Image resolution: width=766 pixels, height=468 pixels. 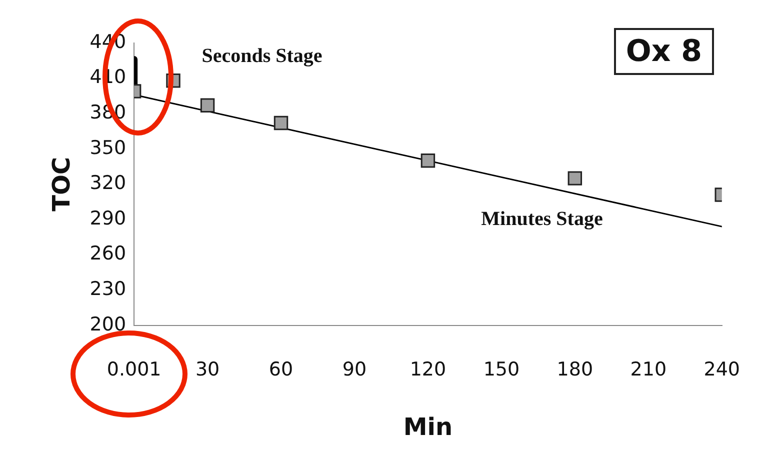 What do you see at coordinates (262, 56) in the screenshot?
I see `annotation: Seconds Stage` at bounding box center [262, 56].